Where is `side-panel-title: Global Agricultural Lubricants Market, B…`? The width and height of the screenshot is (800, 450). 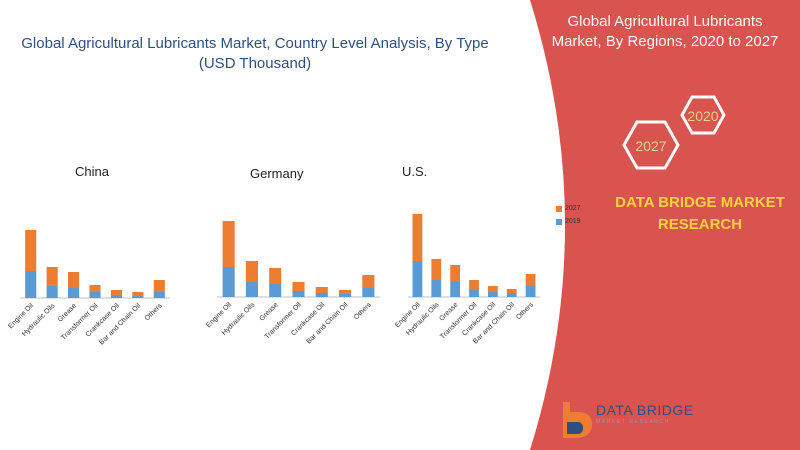 side-panel-title: Global Agricultural Lubricants Market, B… is located at coordinates (665, 31).